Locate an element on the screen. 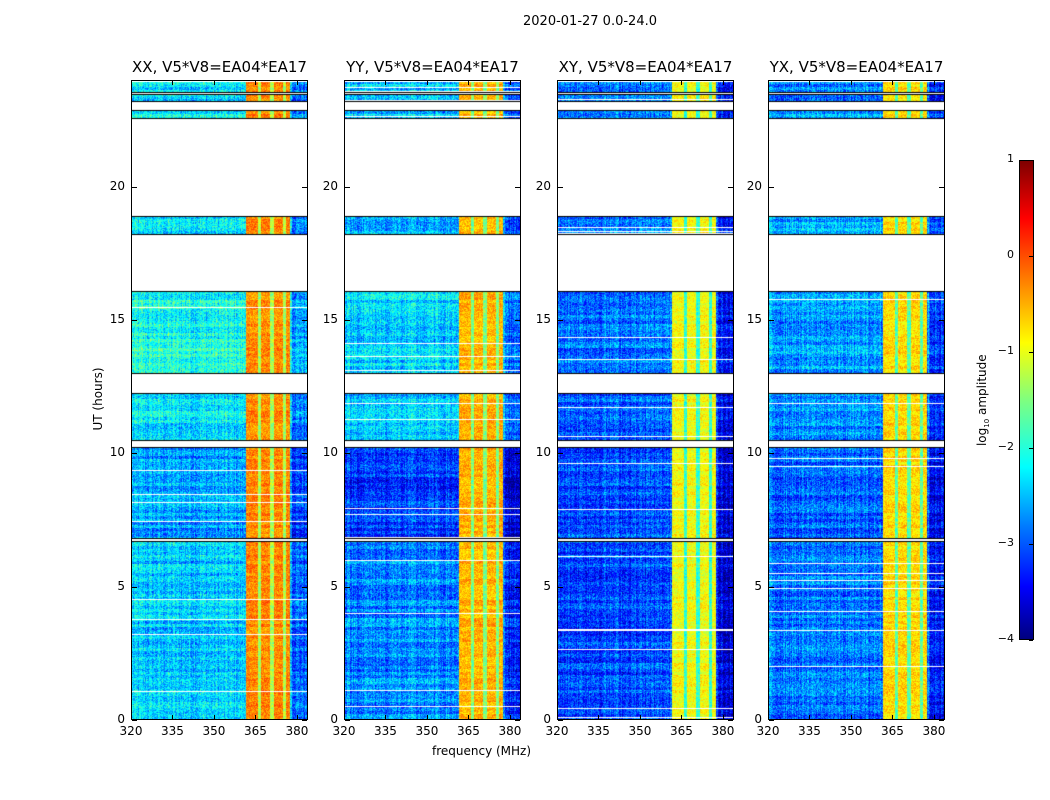  heatmap-panel-xy is located at coordinates (645, 400).